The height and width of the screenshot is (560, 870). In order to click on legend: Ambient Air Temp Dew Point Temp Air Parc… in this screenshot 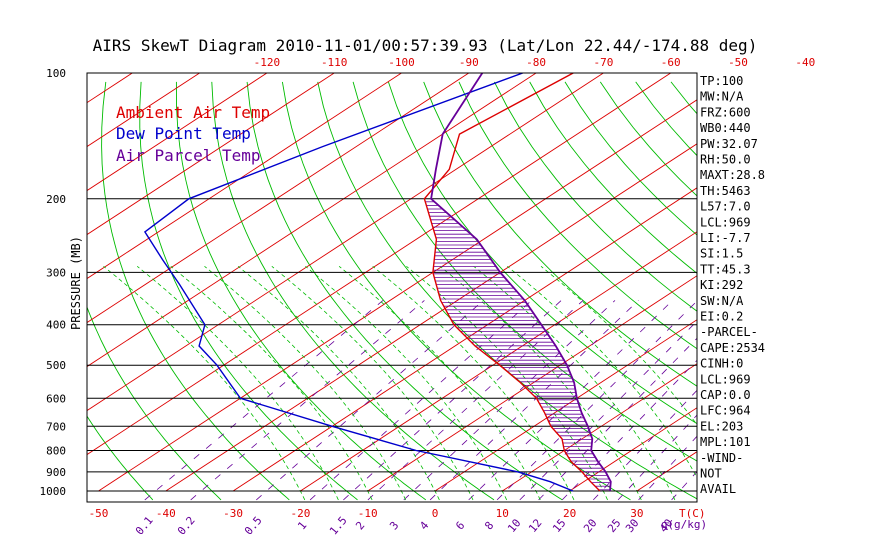, I will do `click(193, 134)`.